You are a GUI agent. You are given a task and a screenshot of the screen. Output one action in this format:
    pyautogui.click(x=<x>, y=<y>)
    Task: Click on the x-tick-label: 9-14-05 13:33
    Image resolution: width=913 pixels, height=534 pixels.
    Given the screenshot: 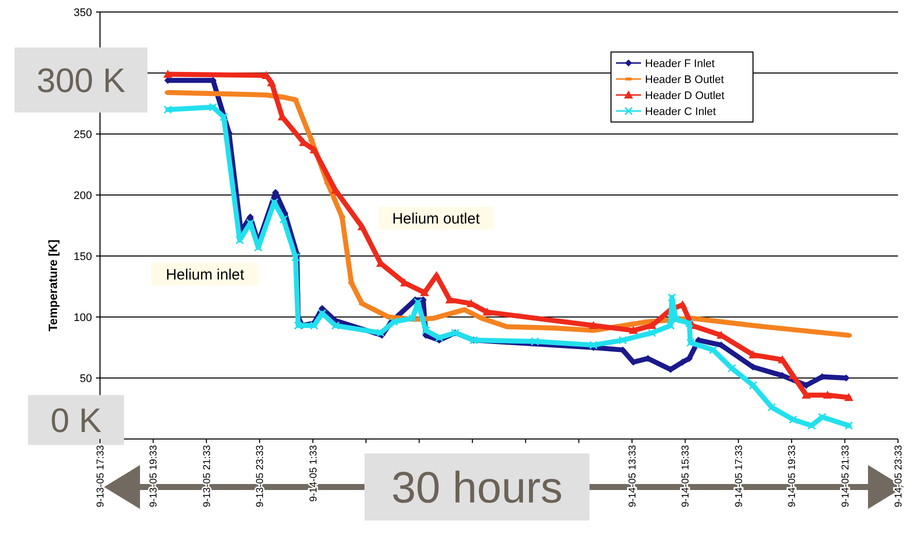 What is the action you would take?
    pyautogui.click(x=633, y=476)
    